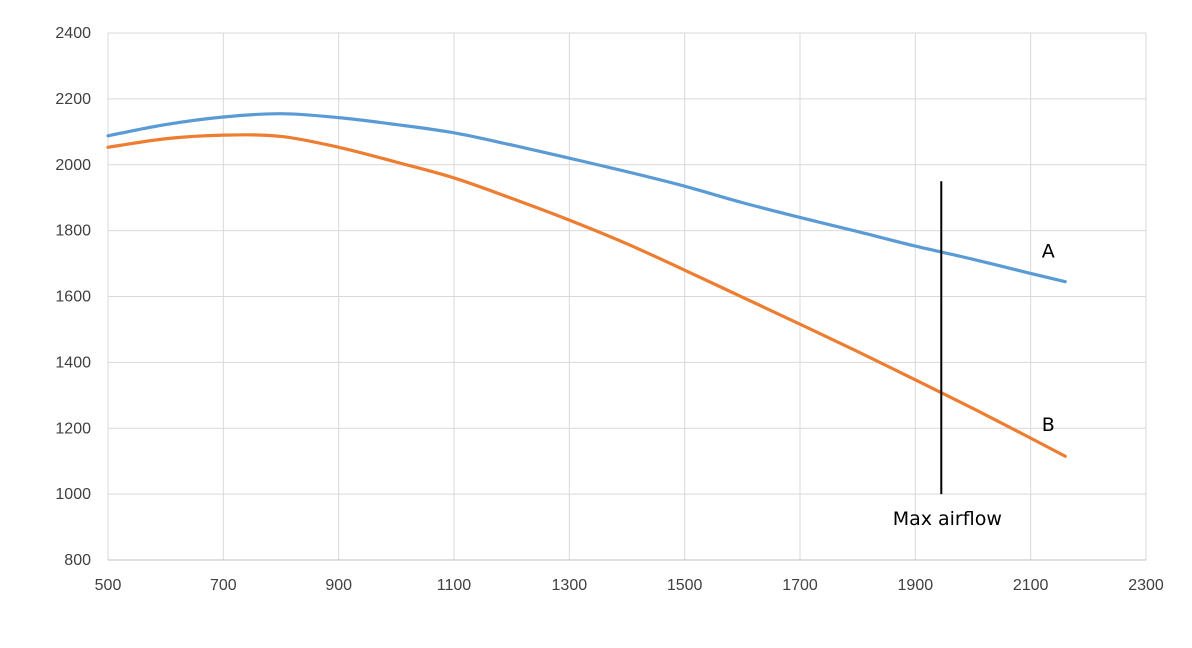 This screenshot has height=648, width=1192. What do you see at coordinates (73, 428) in the screenshot?
I see `y-tick-label: 1200` at bounding box center [73, 428].